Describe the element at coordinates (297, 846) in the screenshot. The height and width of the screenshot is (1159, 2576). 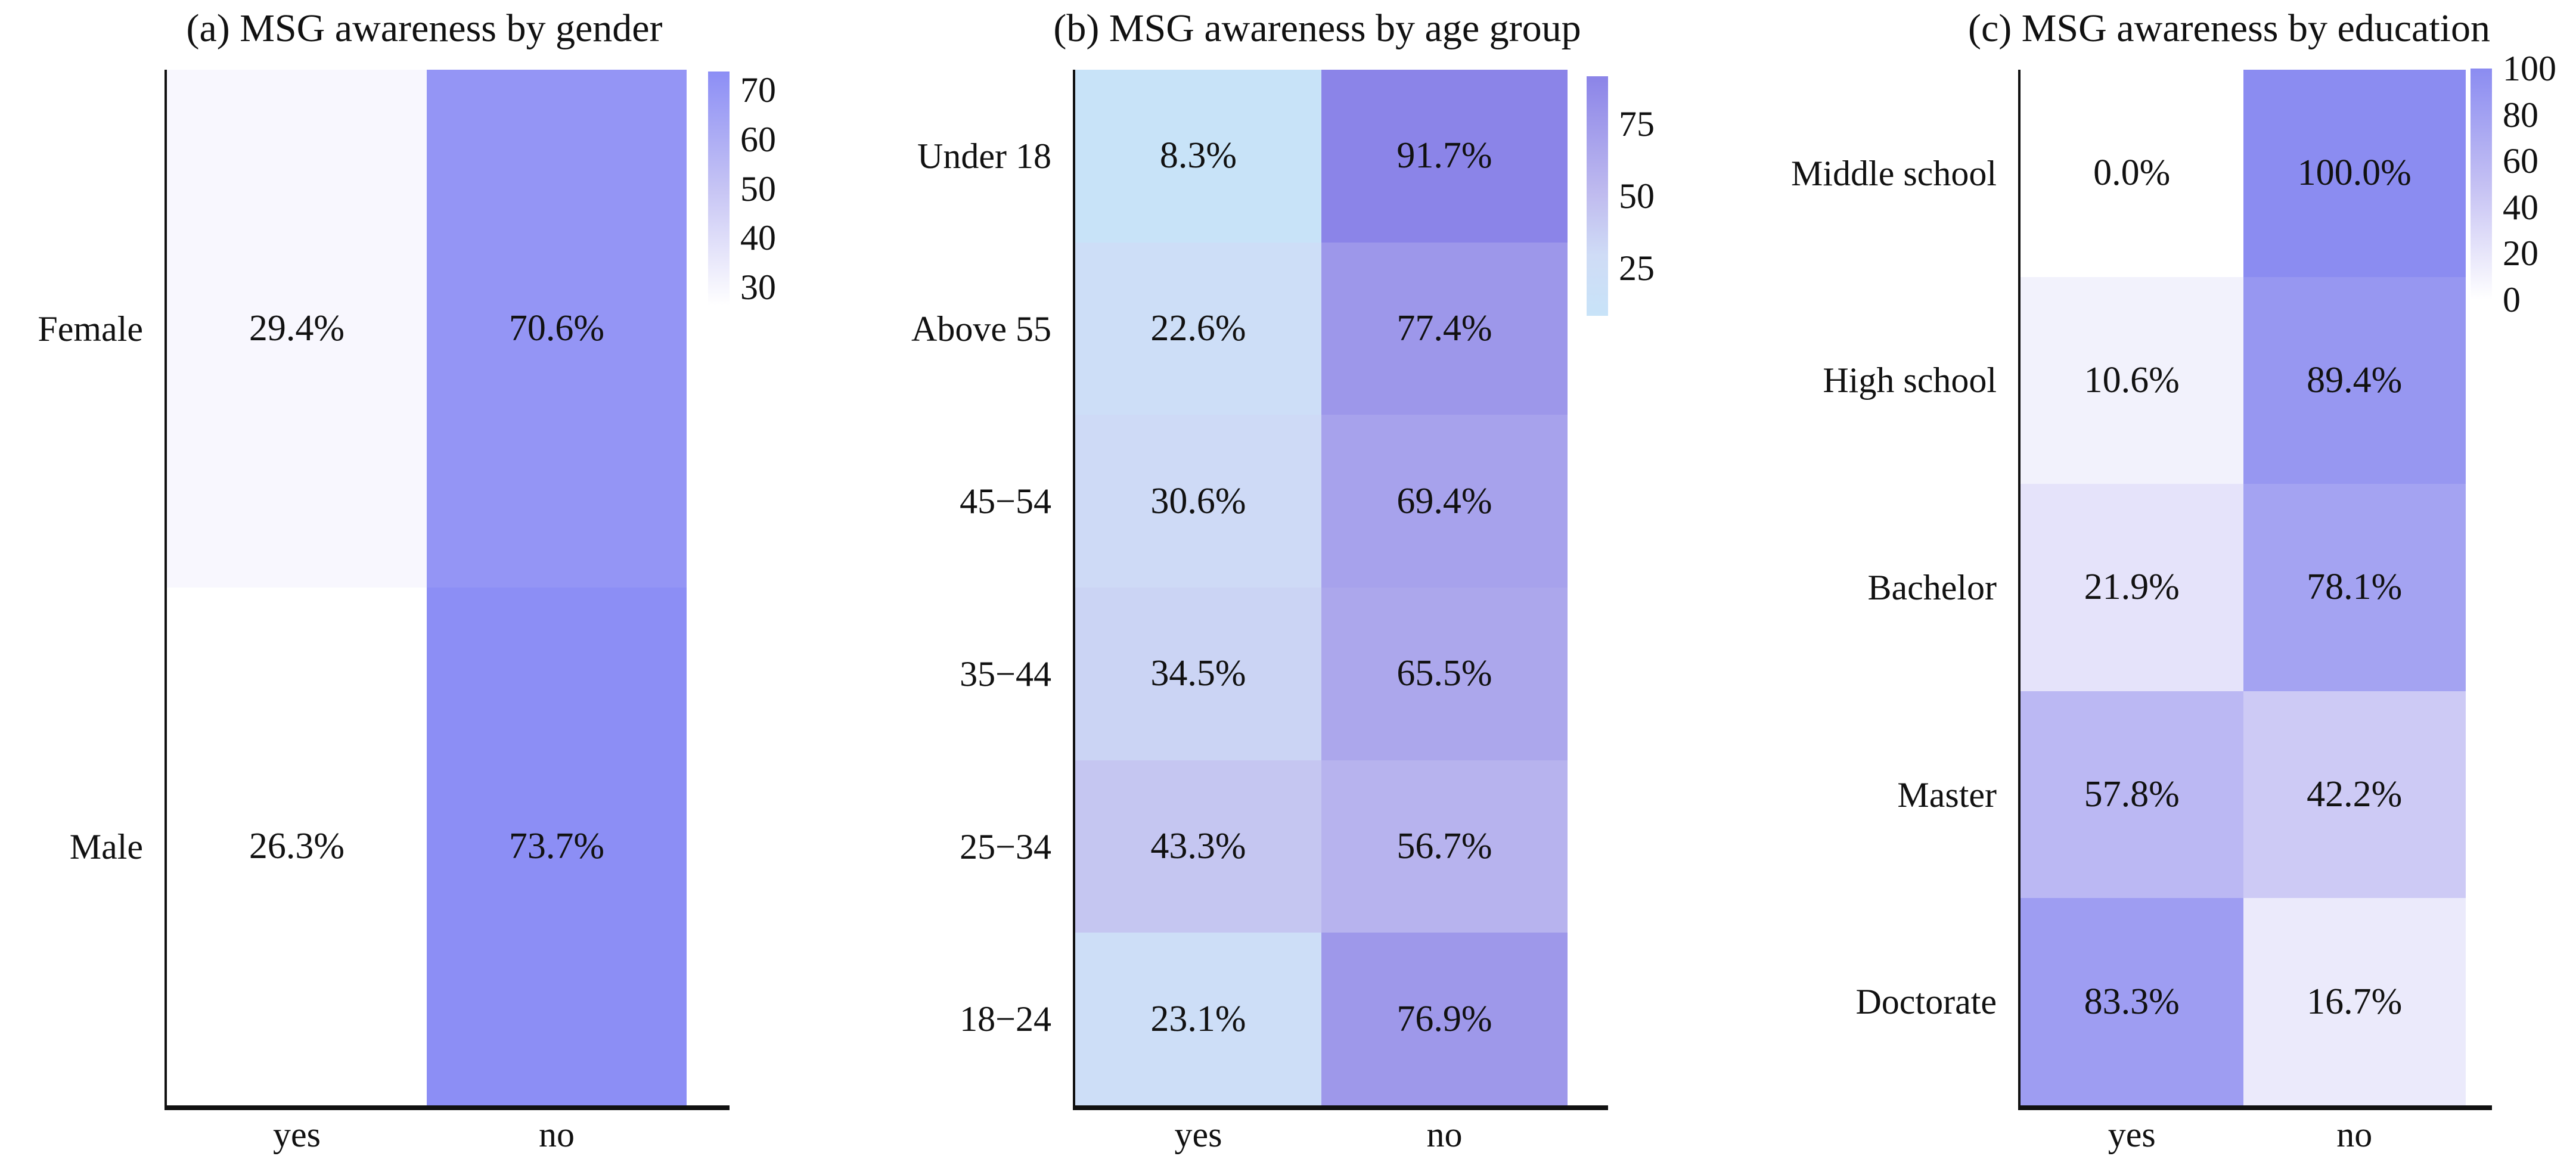
I see `heatmap-cell: 26.3%` at that location.